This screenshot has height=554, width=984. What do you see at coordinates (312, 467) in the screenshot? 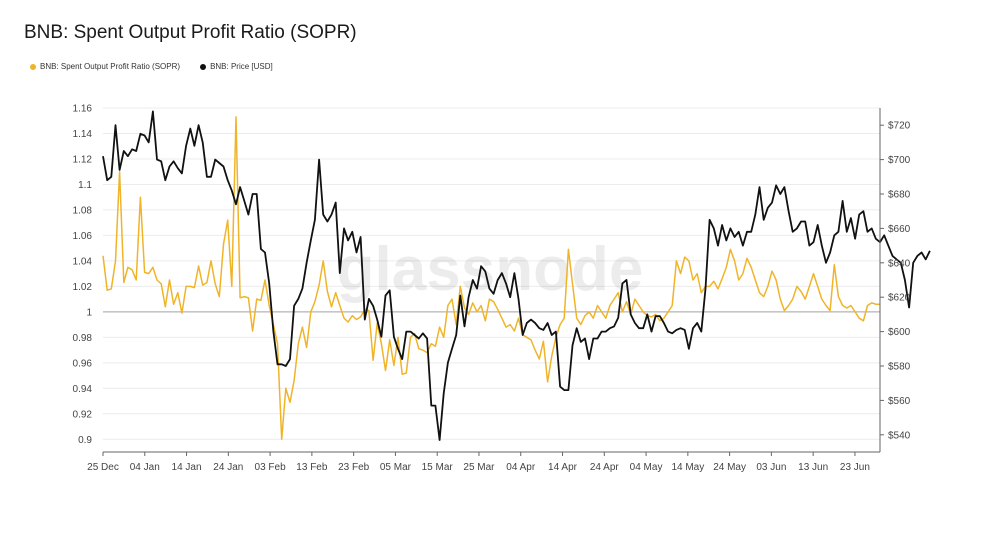
I see `x-tick-label: 13 Feb` at bounding box center [312, 467].